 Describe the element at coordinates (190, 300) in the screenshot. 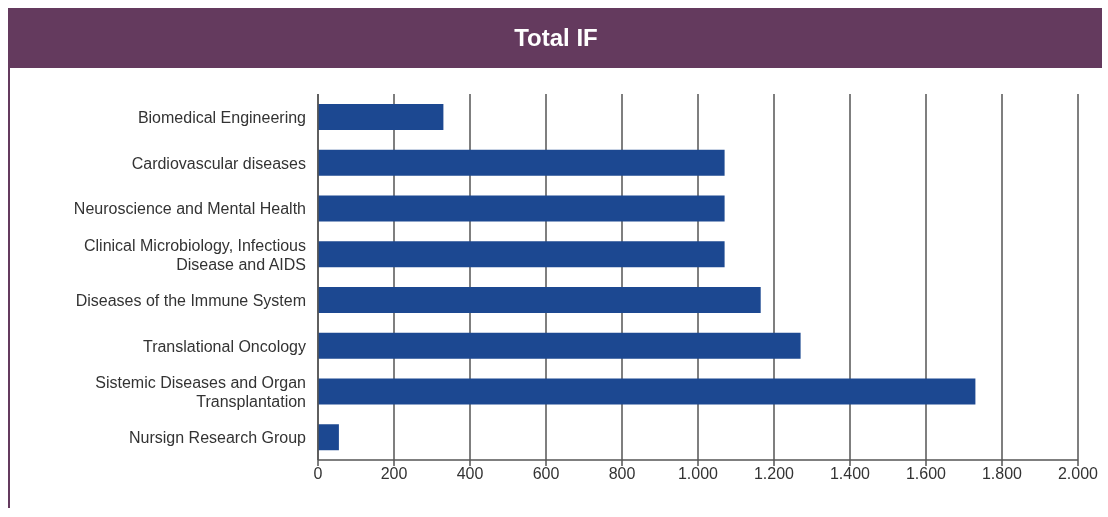

I see `y-tick-label: Diseases of the Immune System` at that location.